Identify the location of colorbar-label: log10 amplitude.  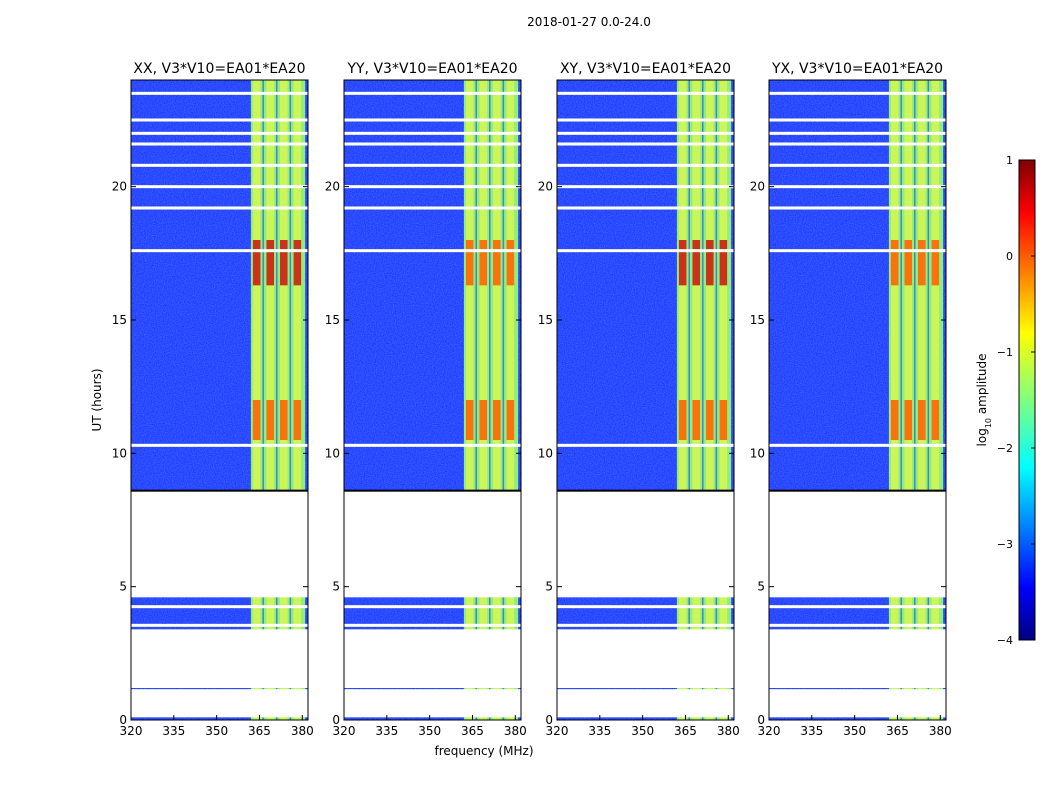
(984, 400).